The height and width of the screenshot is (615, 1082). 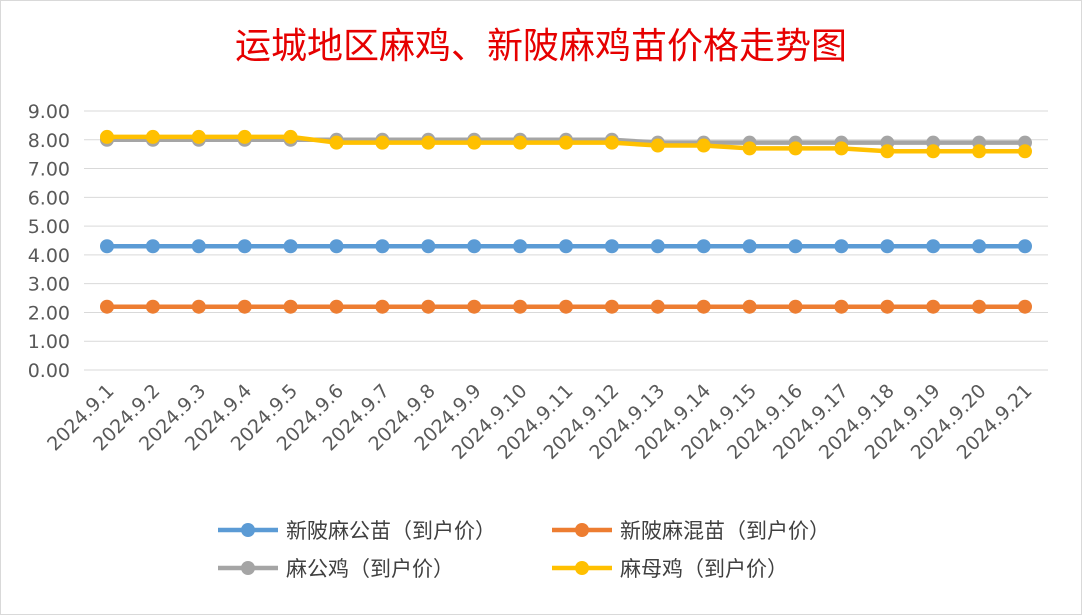 I want to click on y-tick-label: 3.00, so click(x=49, y=285).